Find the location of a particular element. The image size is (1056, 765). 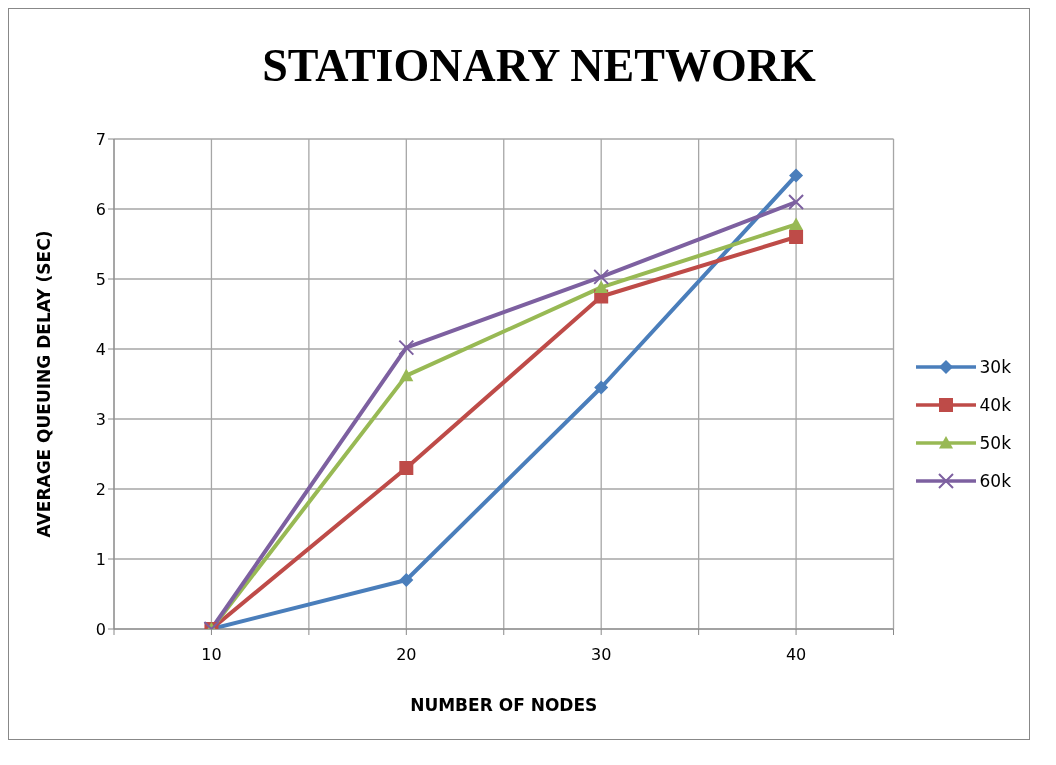

legend-label: 30k is located at coordinates (995, 367).